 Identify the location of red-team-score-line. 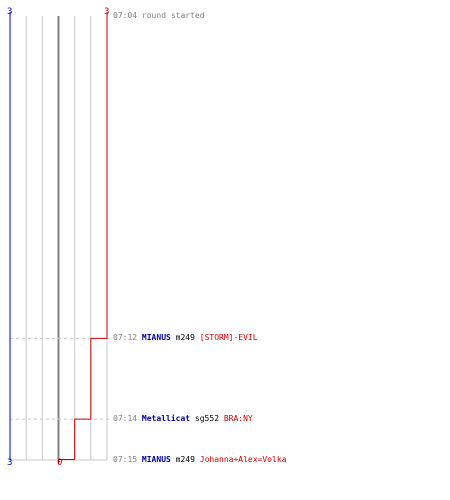
(83, 238).